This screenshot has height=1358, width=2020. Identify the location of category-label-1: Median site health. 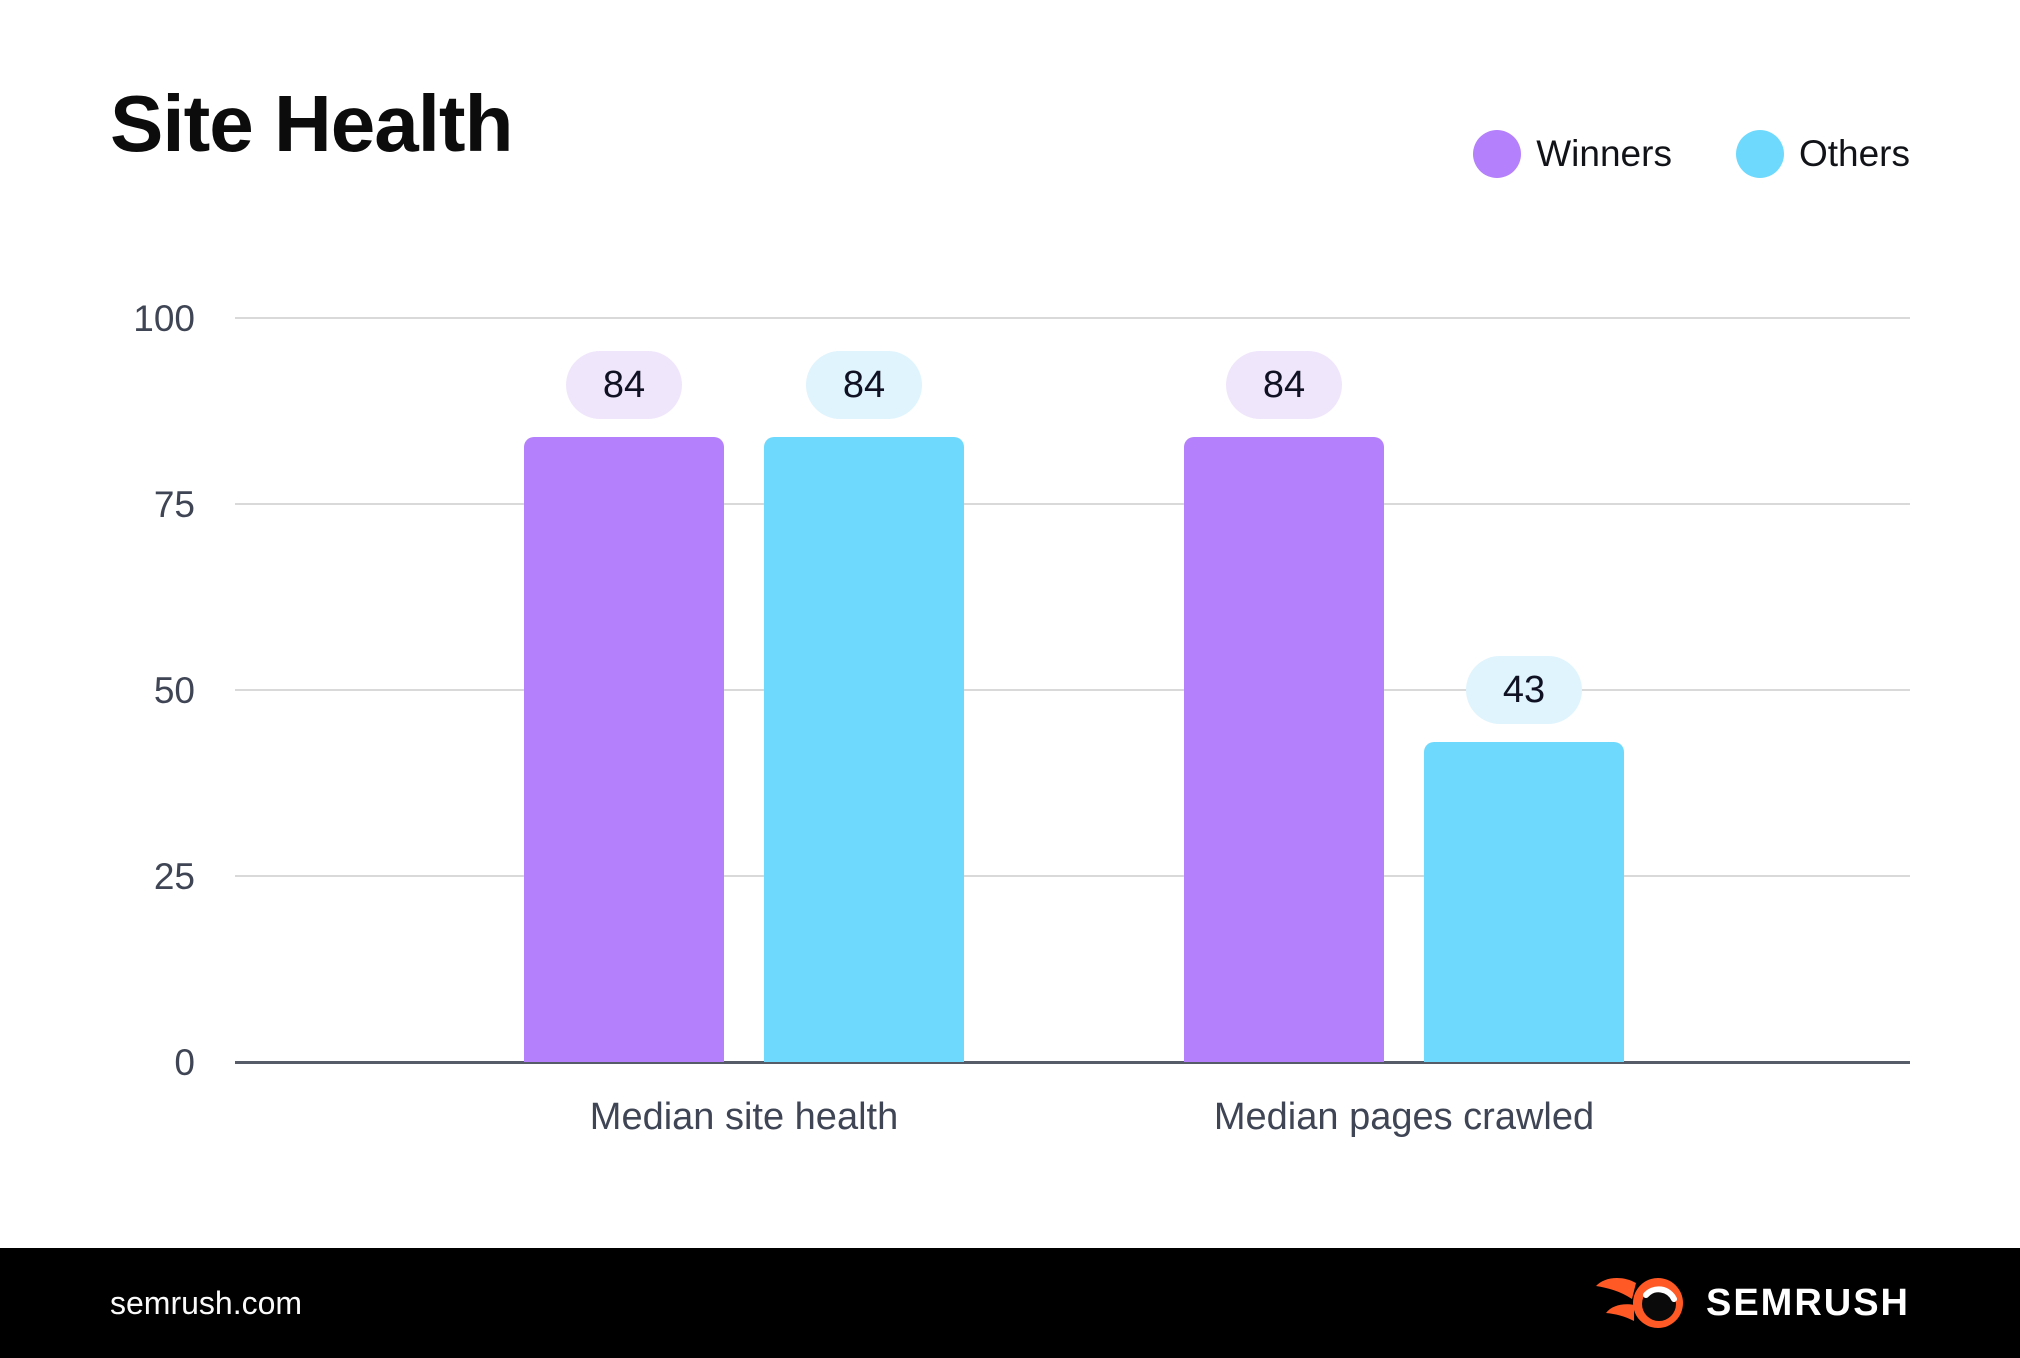
(744, 1117).